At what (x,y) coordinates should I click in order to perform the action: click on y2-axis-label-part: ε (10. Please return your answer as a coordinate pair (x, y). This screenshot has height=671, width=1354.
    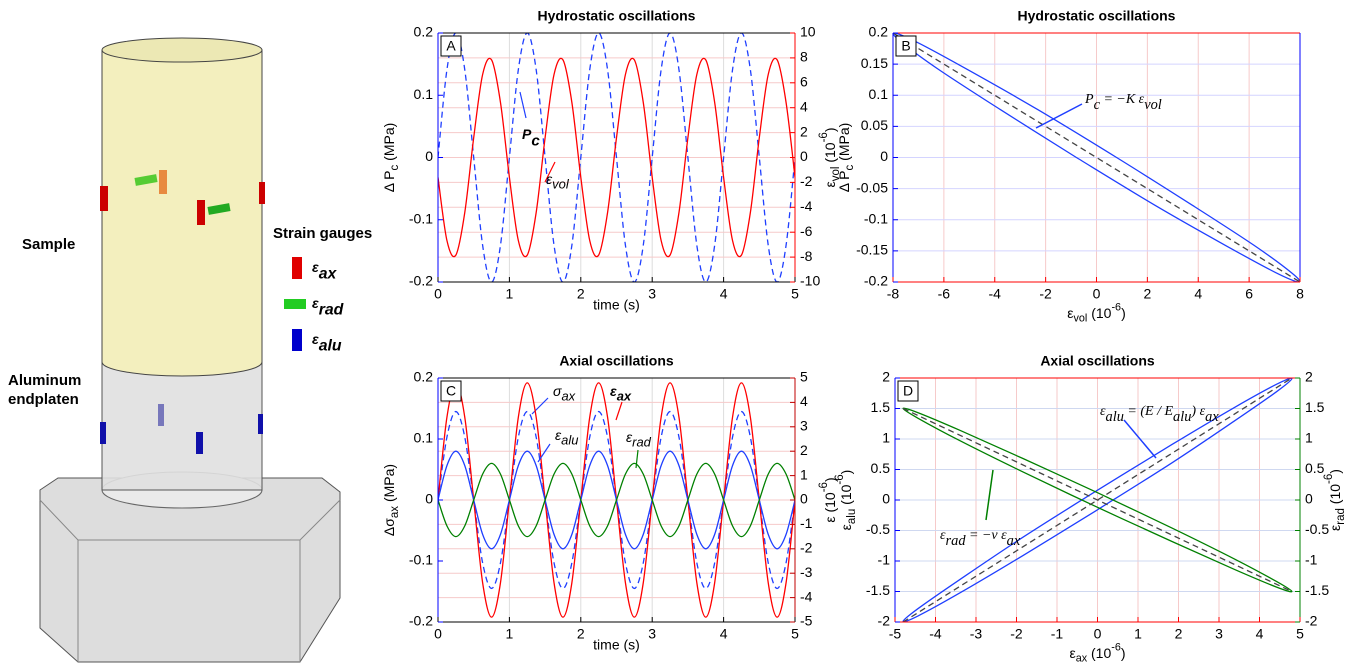
    Looking at the image, I should click on (830, 507).